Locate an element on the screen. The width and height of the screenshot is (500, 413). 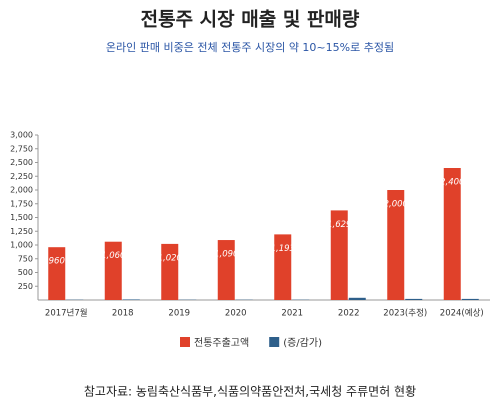
y-tick-label: 750 is located at coordinates (25, 258).